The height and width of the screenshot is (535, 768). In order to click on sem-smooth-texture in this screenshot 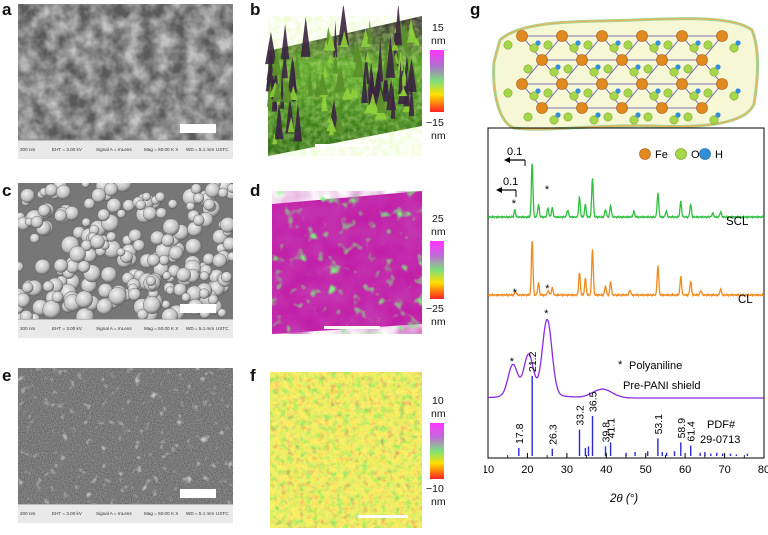, I will do `click(125, 436)`.